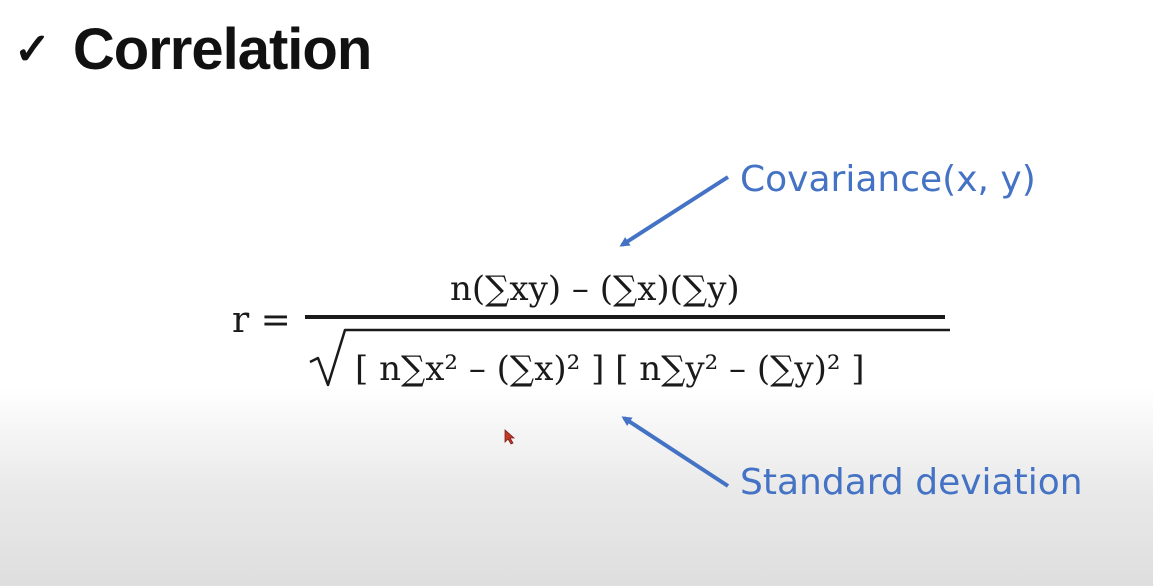 This screenshot has width=1153, height=586. Describe the element at coordinates (625, 317) in the screenshot. I see `fraction-bar` at that location.